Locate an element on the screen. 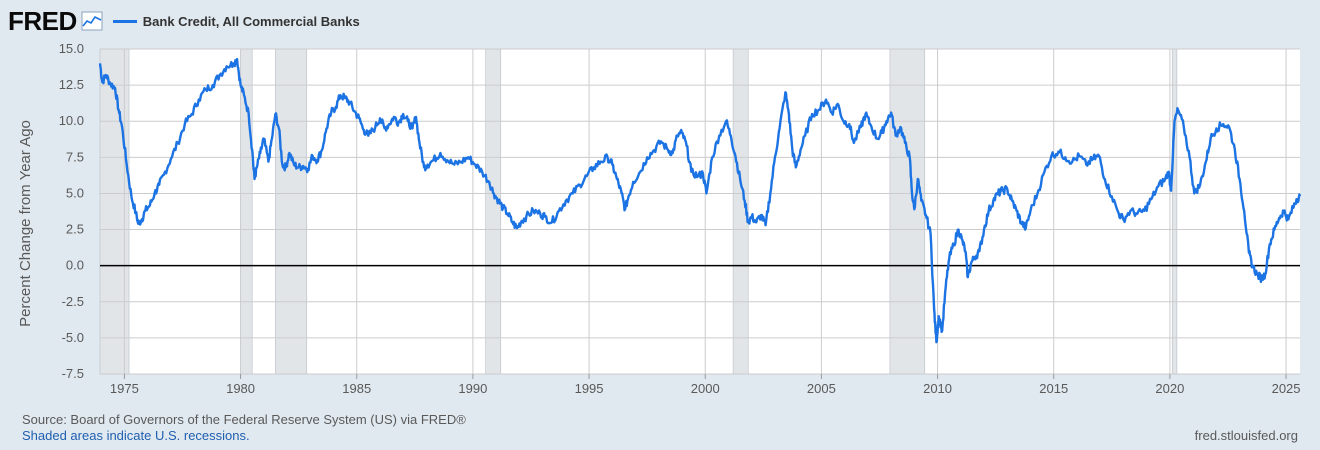 This screenshot has width=1320, height=450. y-axis-ticks: 15.0 12.5 10.0 7.5 5.0 2.5 0.0 -2.5 -5.0 -7.5 is located at coordinates (71, 211).